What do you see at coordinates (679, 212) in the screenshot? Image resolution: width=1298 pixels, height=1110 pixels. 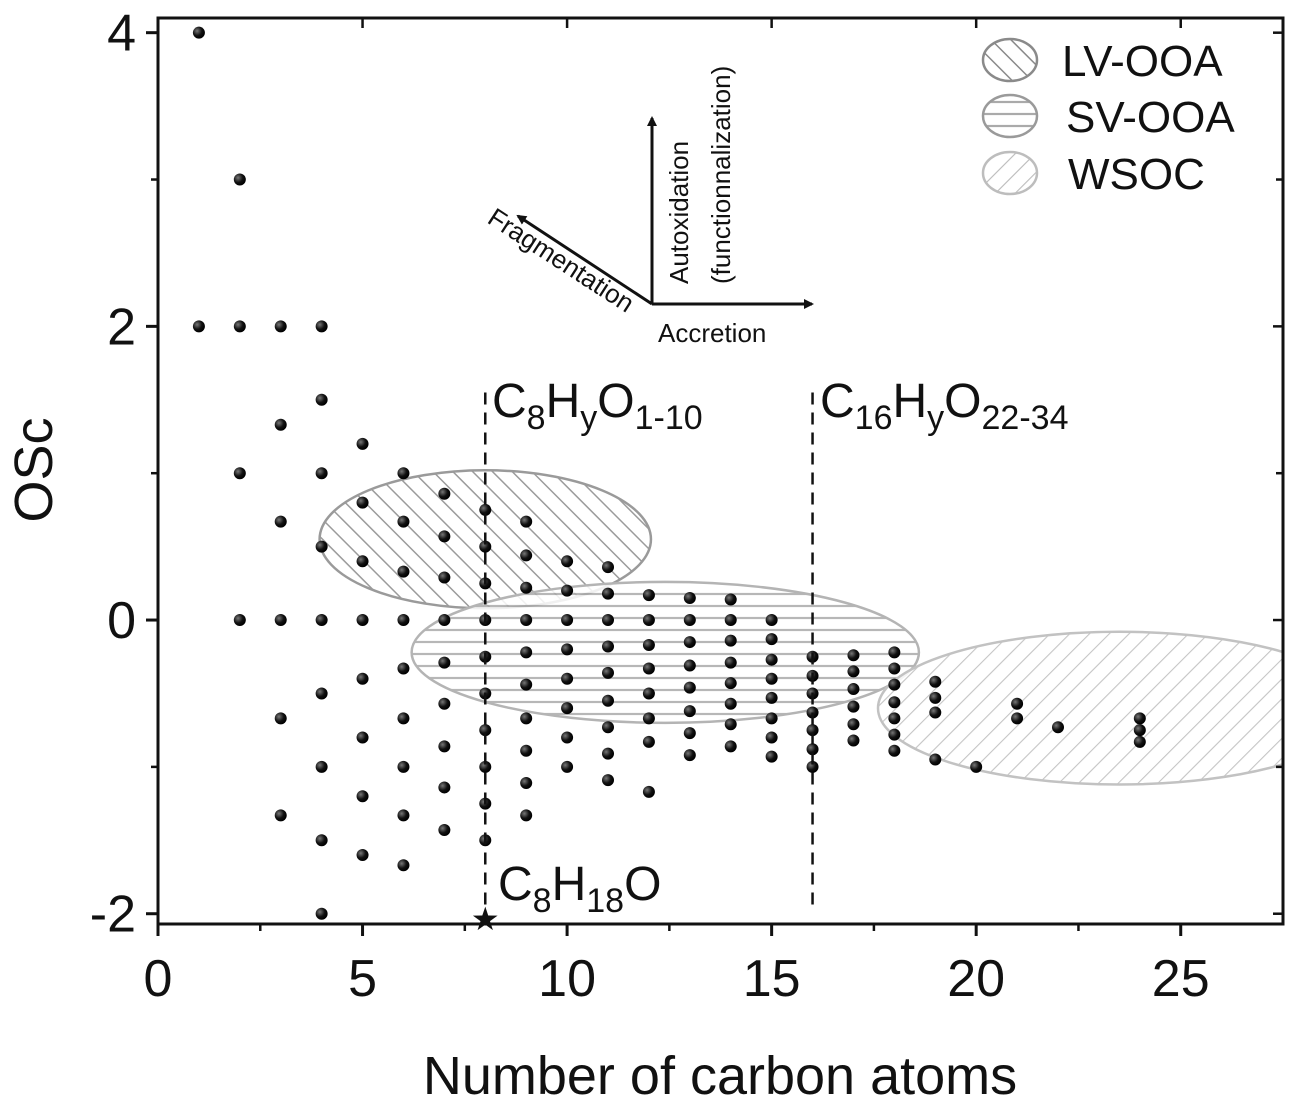 I see `label-autoxidation: Autoxidation` at bounding box center [679, 212].